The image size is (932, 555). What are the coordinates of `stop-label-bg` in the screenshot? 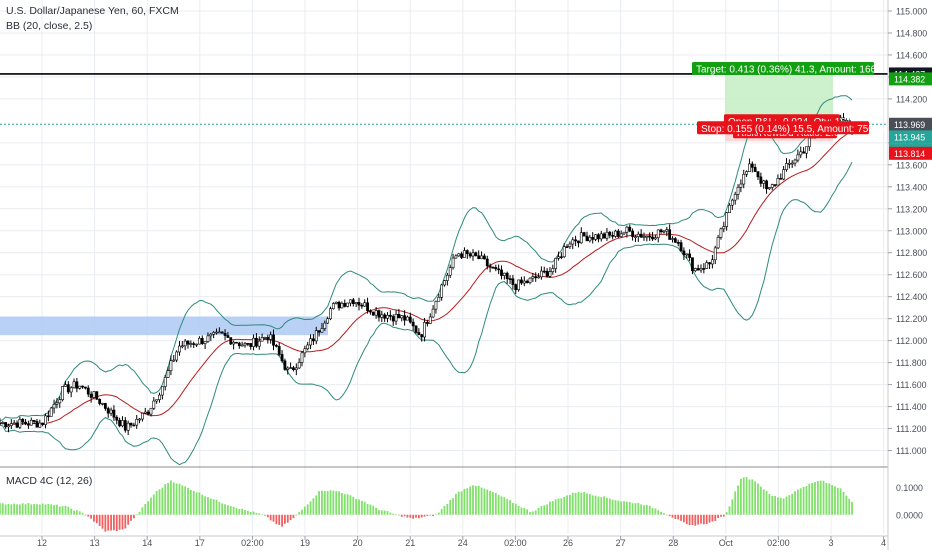 It's located at (783, 128).